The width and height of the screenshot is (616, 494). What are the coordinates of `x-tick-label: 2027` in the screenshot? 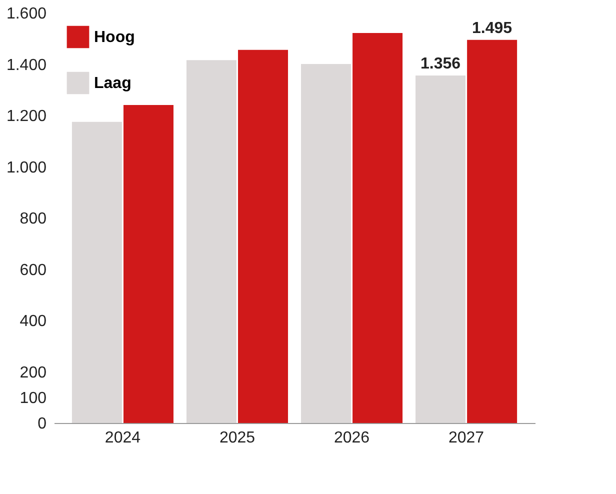 It's located at (466, 438).